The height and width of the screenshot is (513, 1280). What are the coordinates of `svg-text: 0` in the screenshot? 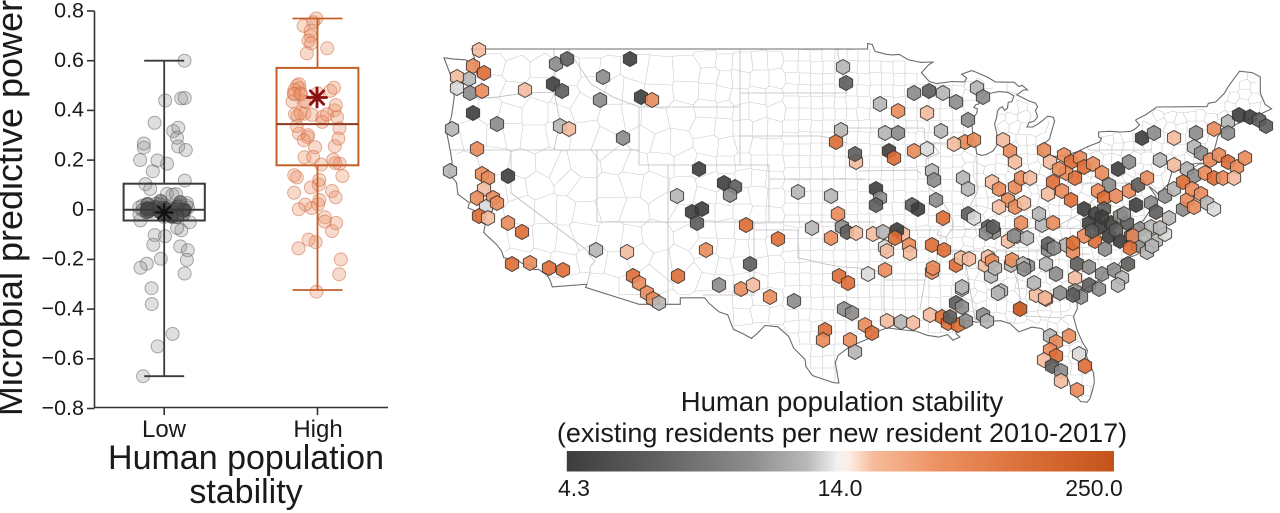 It's located at (78, 209).